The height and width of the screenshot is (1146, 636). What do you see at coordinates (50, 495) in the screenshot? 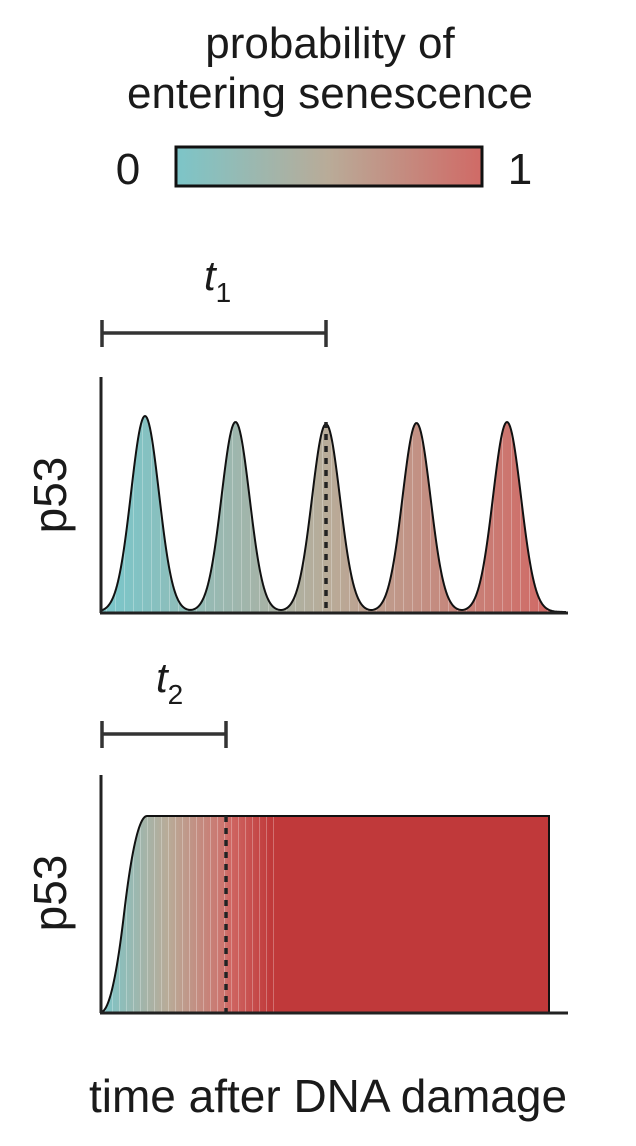
I see `y-axis-label-top: p53` at bounding box center [50, 495].